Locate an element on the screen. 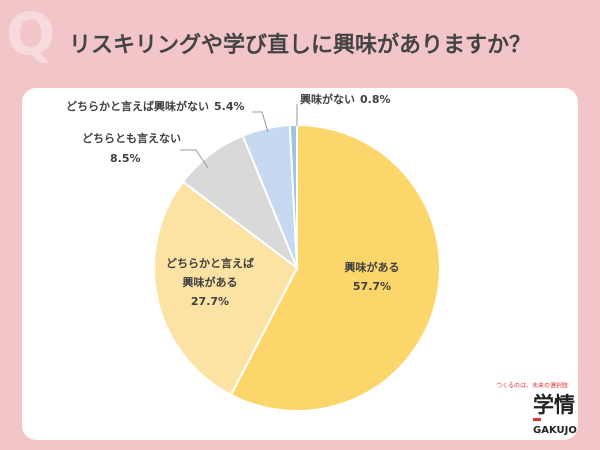  slice-label-group: どちらかと言えば興味がない 5.4% is located at coordinates (155, 106).